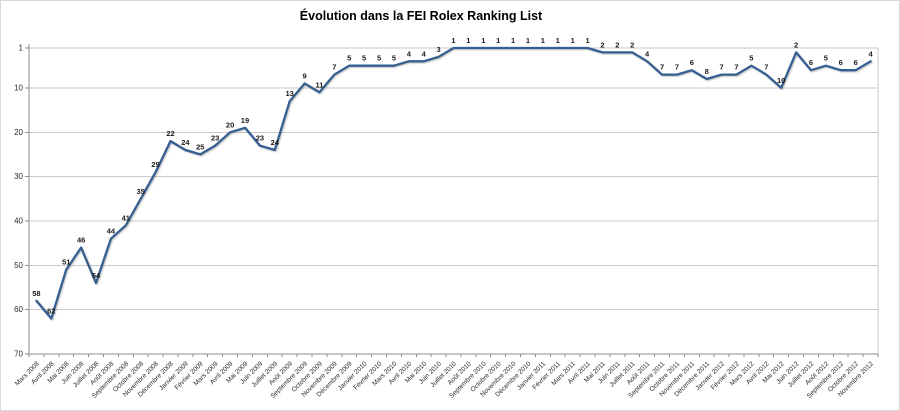  I want to click on data-label: 13, so click(289, 93).